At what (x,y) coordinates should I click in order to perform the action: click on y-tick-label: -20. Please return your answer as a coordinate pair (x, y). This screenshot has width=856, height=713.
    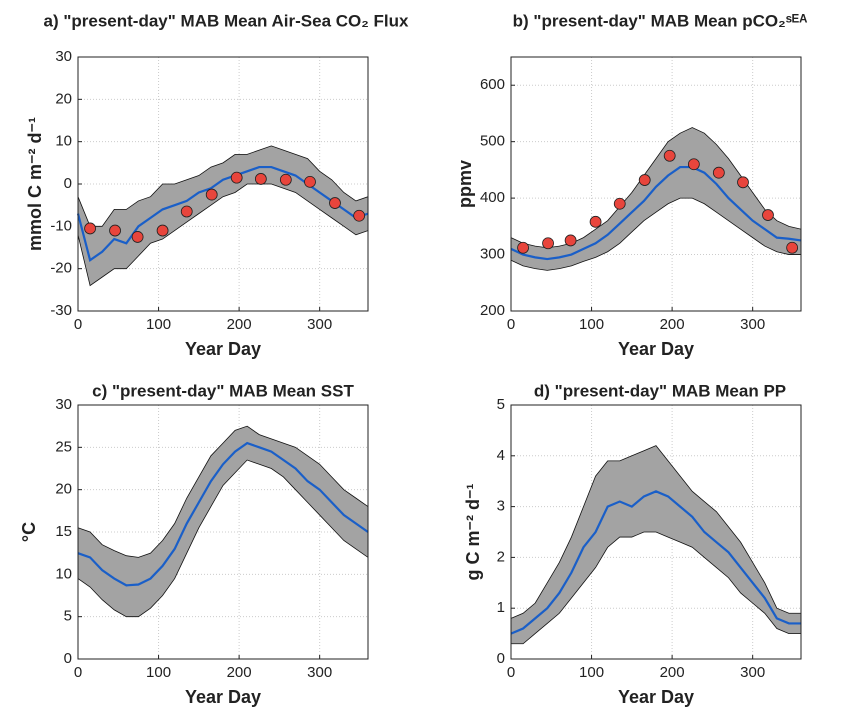
    Looking at the image, I should click on (61, 268).